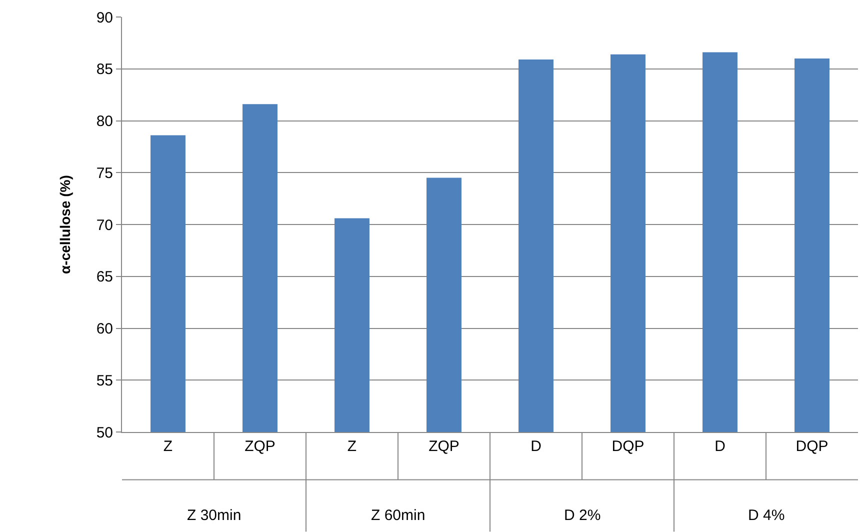 The width and height of the screenshot is (860, 532). What do you see at coordinates (104, 121) in the screenshot?
I see `y-tick-label: 80` at bounding box center [104, 121].